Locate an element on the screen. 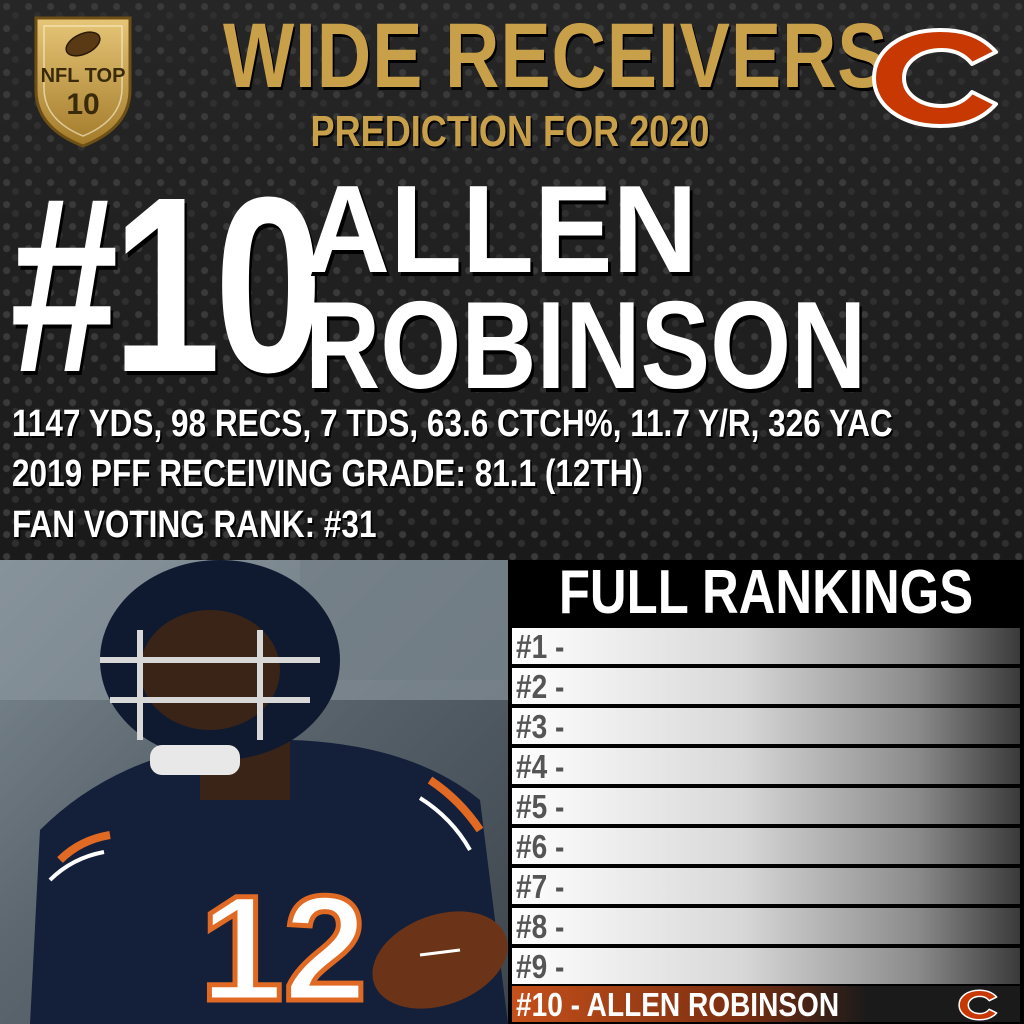 The height and width of the screenshot is (1024, 1024). ranking-label: #7 - is located at coordinates (540, 886).